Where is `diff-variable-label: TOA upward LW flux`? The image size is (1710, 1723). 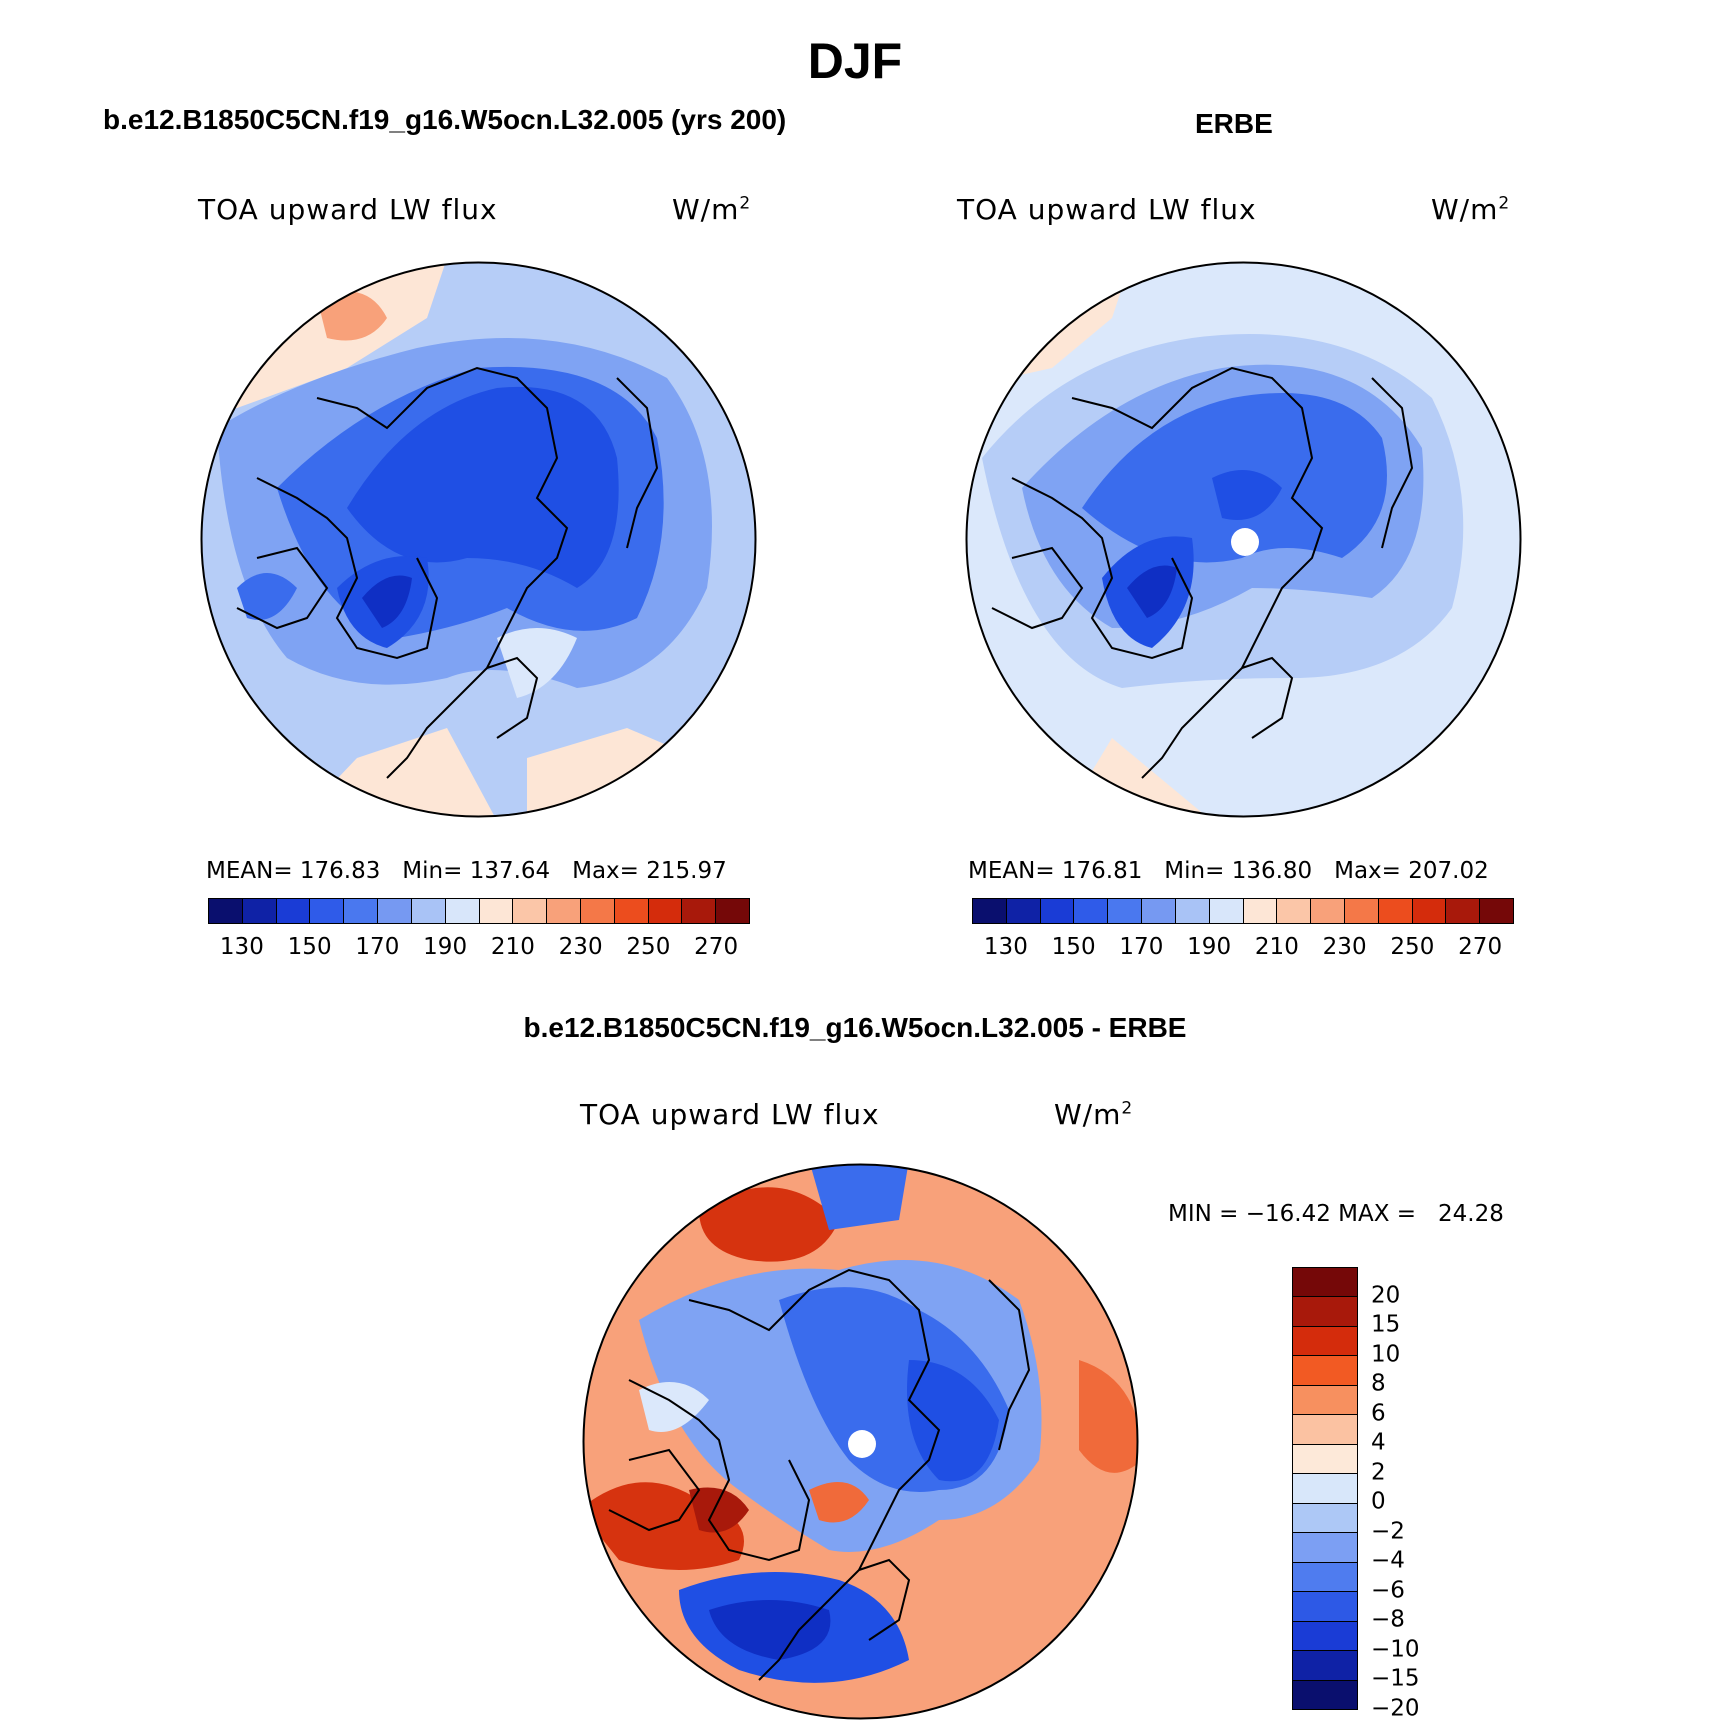
diff-variable-label: TOA upward LW flux is located at coordinates (730, 1114).